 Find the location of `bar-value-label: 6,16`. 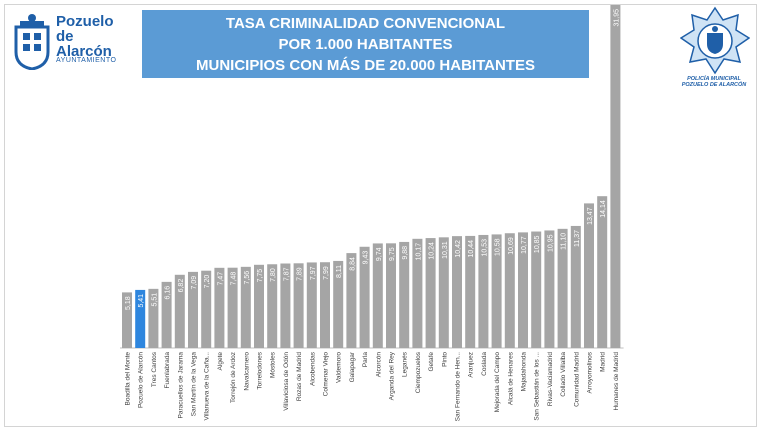

bar-value-label: 6,16 is located at coordinates (168, 293).